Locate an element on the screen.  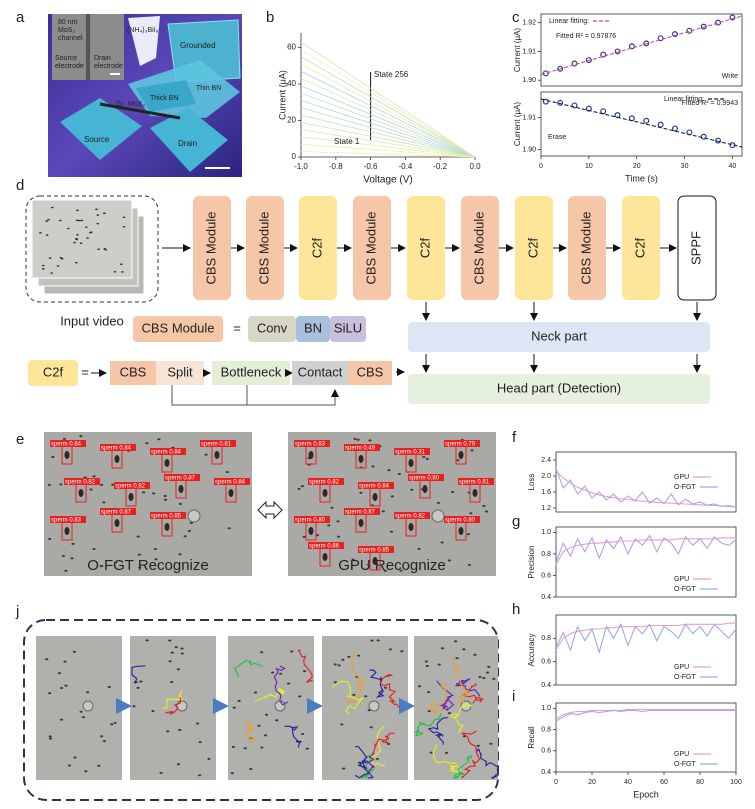
y-tick-label: 2.4 is located at coordinates (546, 460).